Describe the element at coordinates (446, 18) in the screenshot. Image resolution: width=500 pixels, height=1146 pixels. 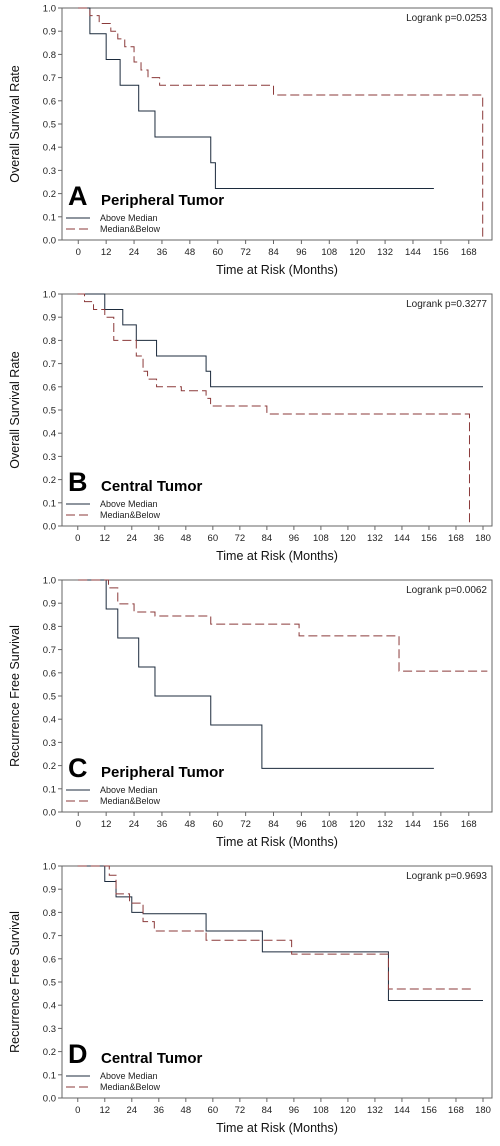
I see `logrank-annotation: Logrank p=0.0253` at that location.